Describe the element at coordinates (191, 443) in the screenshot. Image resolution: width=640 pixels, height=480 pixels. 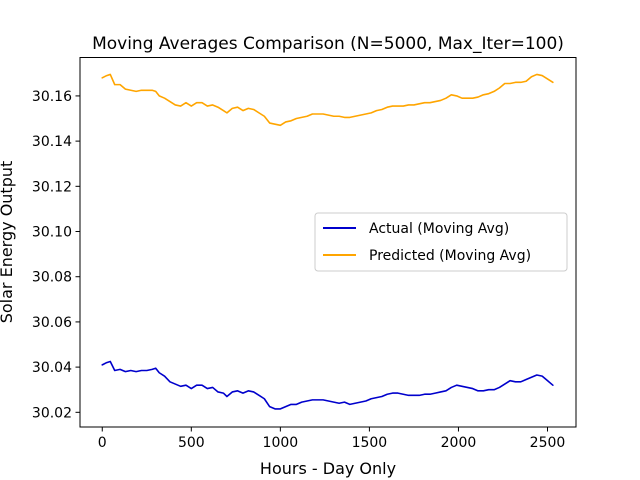
I see `x-tick-label: 500` at that location.